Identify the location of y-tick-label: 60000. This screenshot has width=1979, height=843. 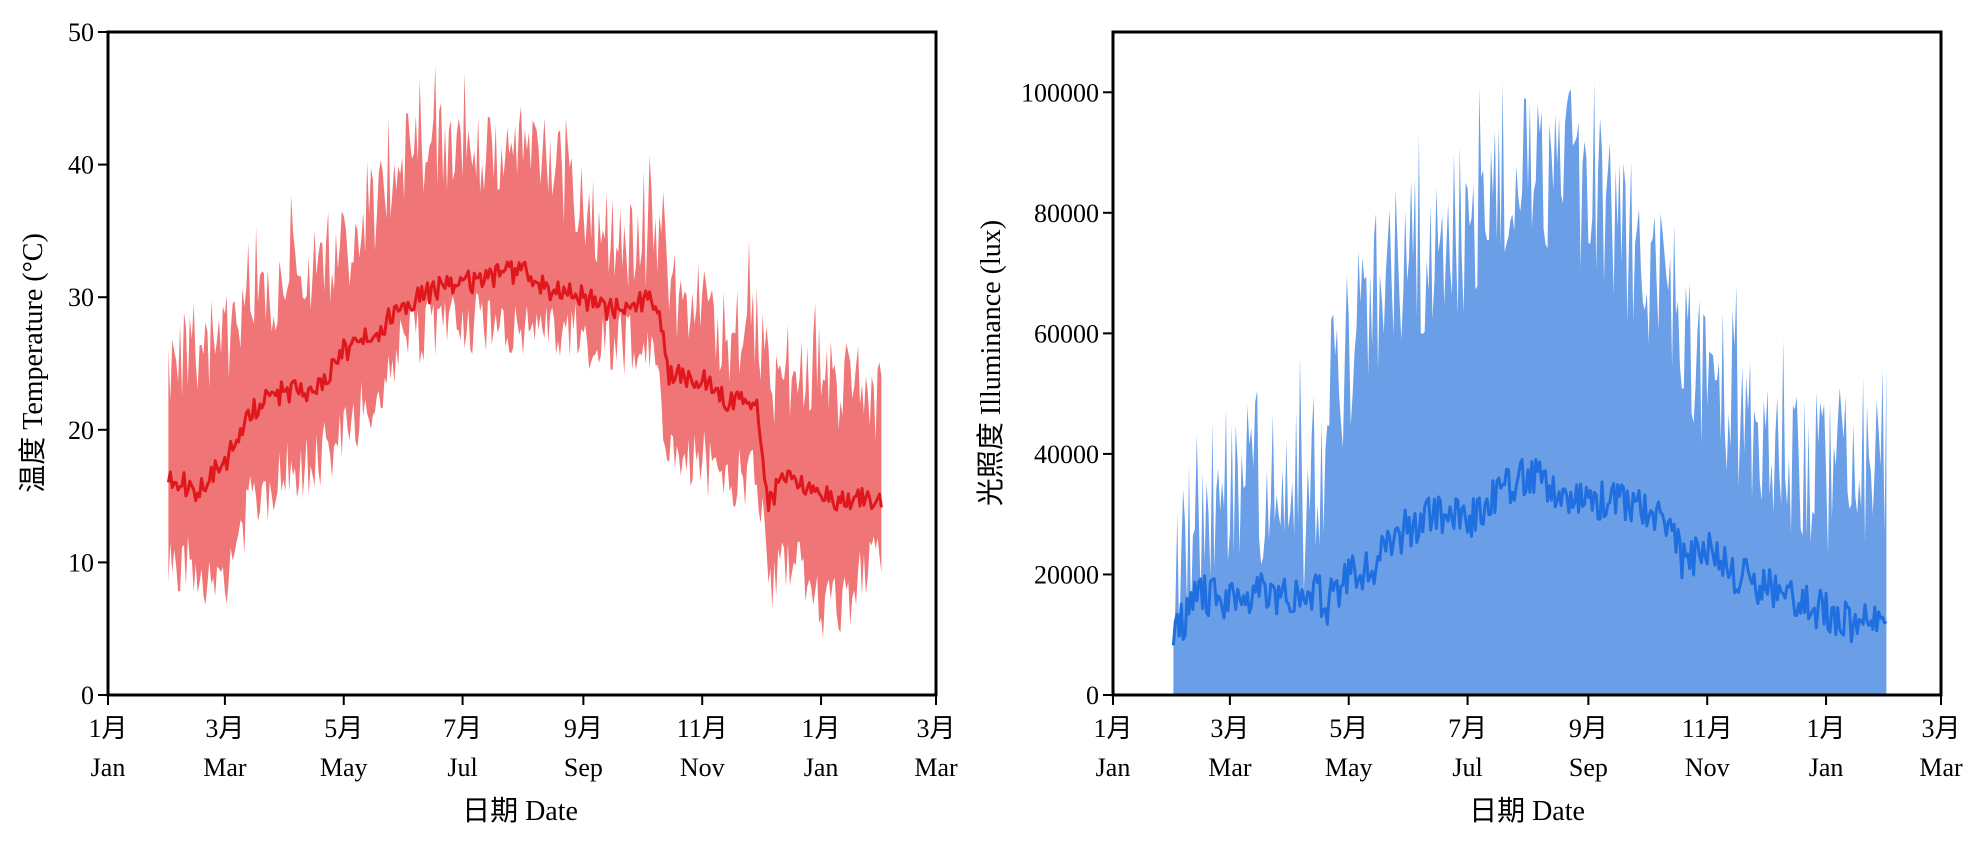
(1066, 333).